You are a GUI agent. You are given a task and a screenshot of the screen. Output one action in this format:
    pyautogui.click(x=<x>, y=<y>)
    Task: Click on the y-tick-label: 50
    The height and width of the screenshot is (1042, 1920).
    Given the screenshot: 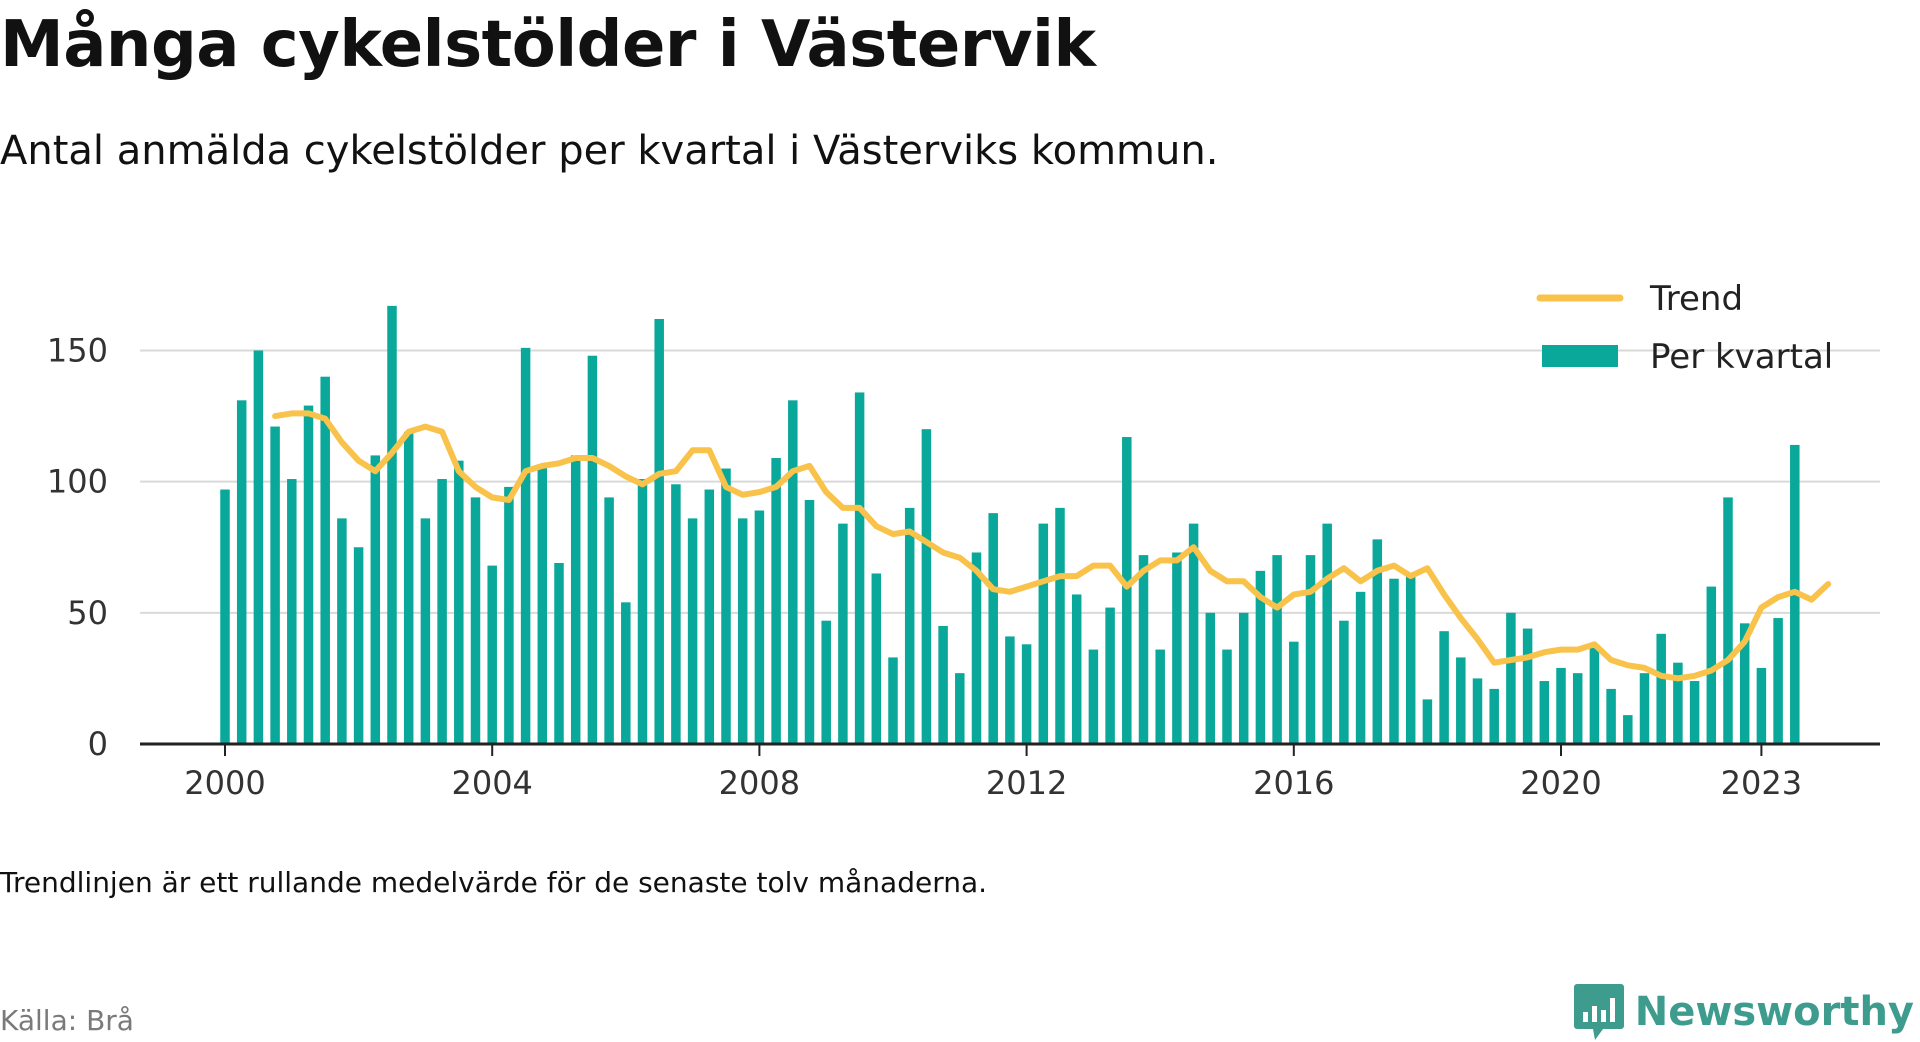 What is the action you would take?
    pyautogui.click(x=87, y=613)
    